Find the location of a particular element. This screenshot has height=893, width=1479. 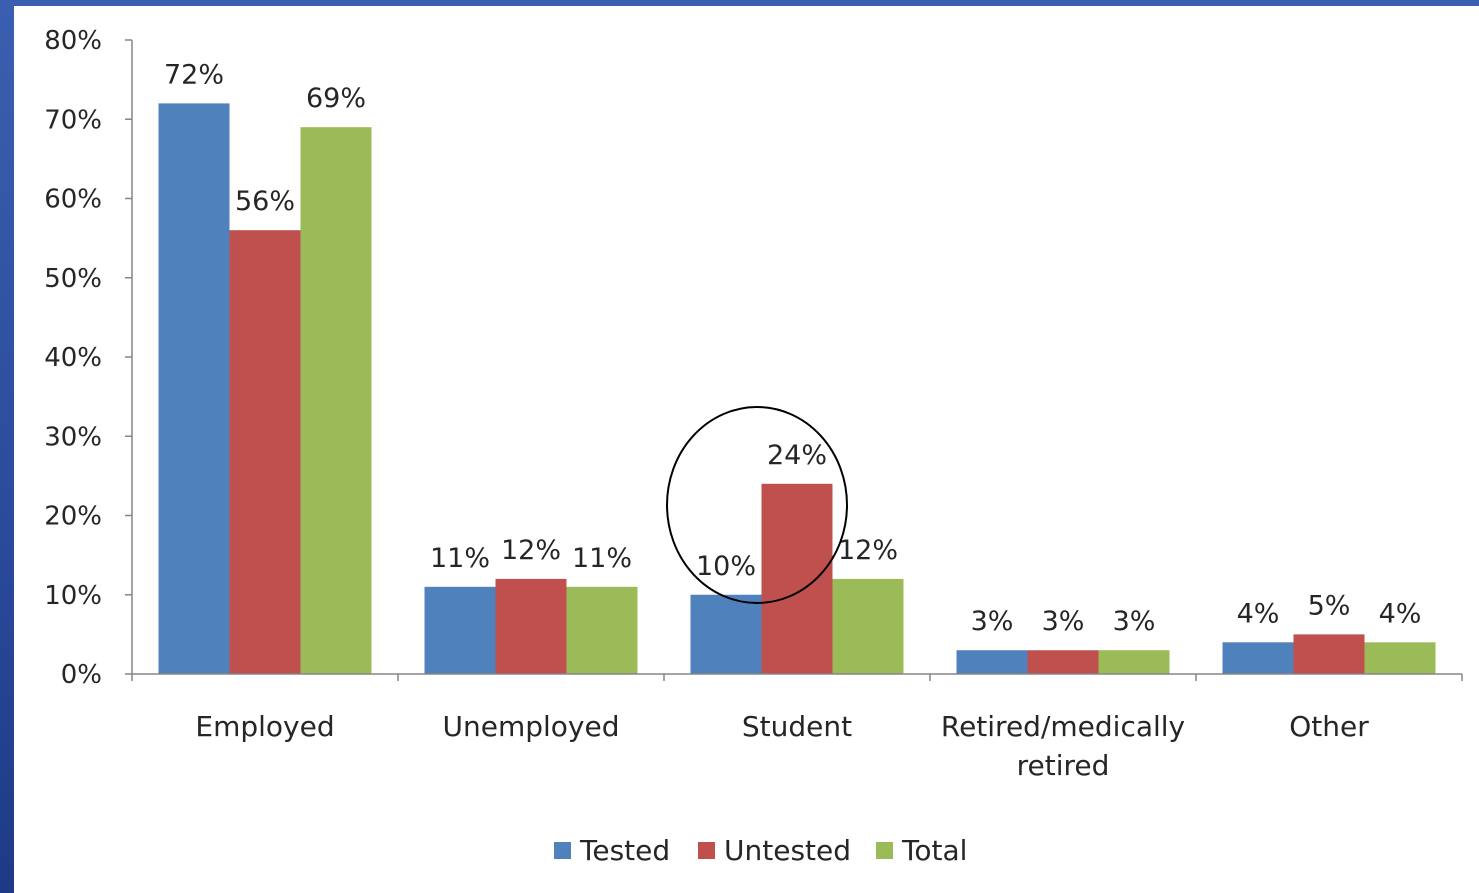

legend-swatch-tested is located at coordinates (562, 850).